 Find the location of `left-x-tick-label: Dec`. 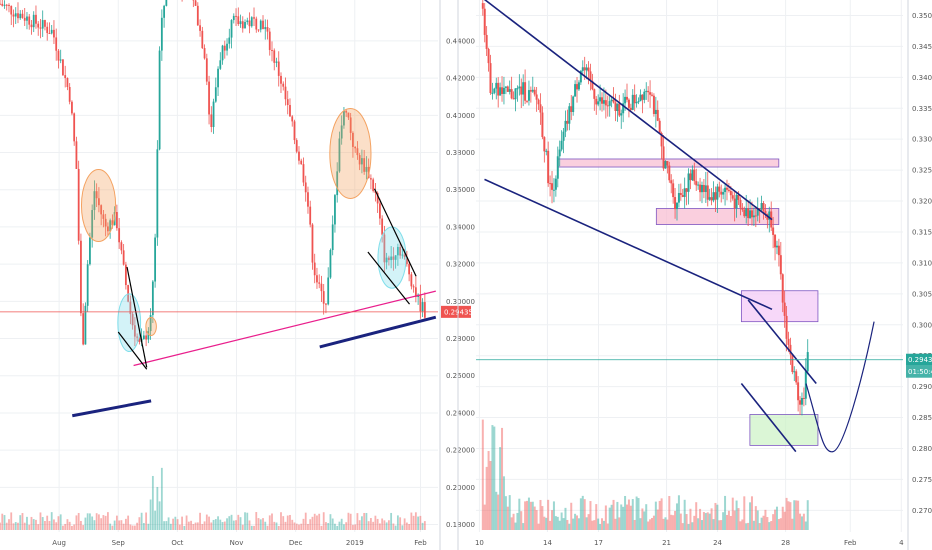

left-x-tick-label: Dec is located at coordinates (296, 543).